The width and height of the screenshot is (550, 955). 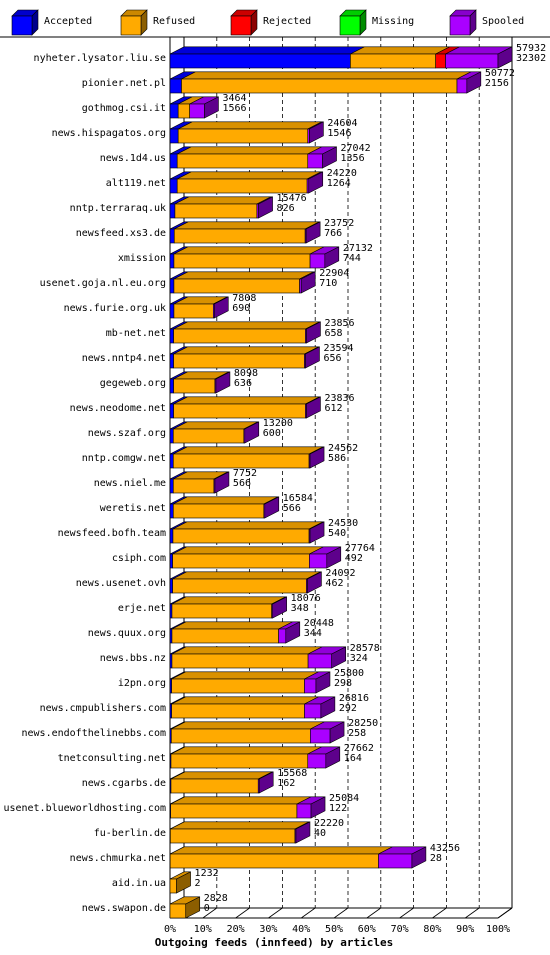 I want to click on bar-newsfeed.xs3.de, so click(x=245, y=232).